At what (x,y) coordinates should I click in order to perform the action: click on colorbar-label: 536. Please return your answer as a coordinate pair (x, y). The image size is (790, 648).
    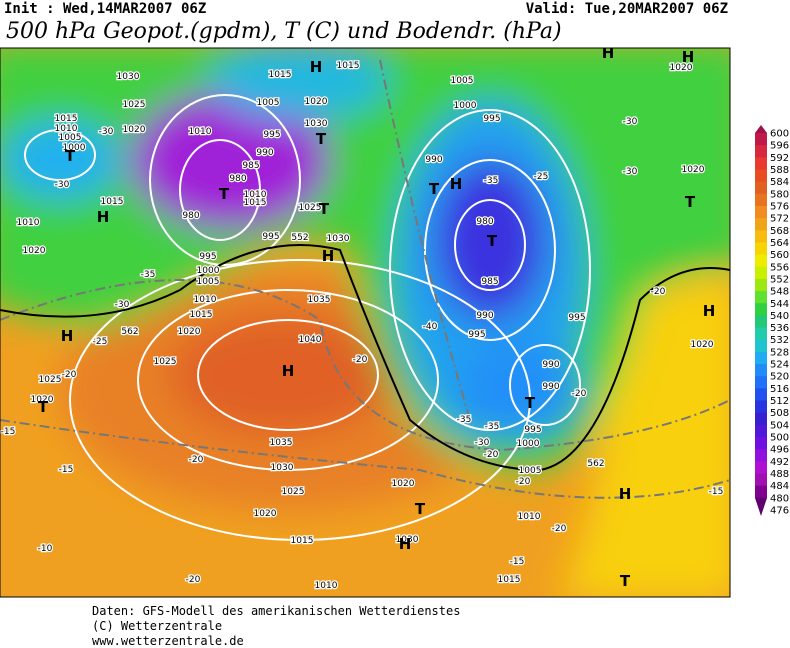
    Looking at the image, I should click on (779, 328).